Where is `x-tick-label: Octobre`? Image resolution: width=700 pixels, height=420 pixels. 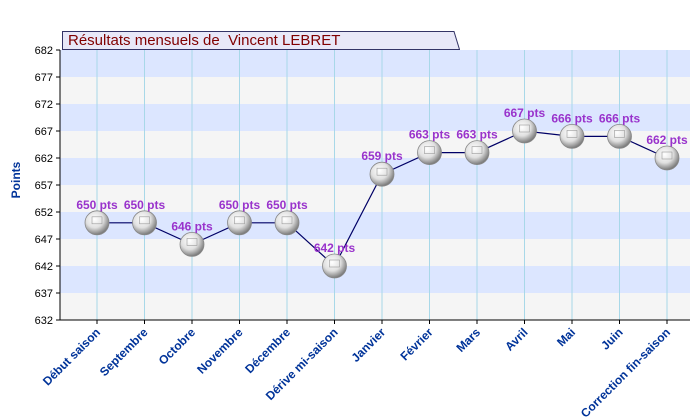 x-tick-label: Octobre is located at coordinates (177, 346).